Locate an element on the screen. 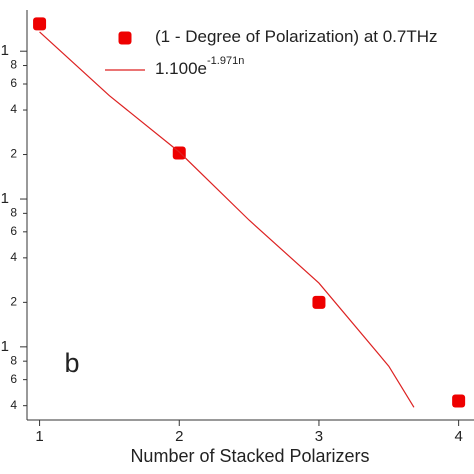 Image resolution: width=474 pixels, height=474 pixels. x-axis-label: Number of Stacked Polarizers is located at coordinates (249, 456).